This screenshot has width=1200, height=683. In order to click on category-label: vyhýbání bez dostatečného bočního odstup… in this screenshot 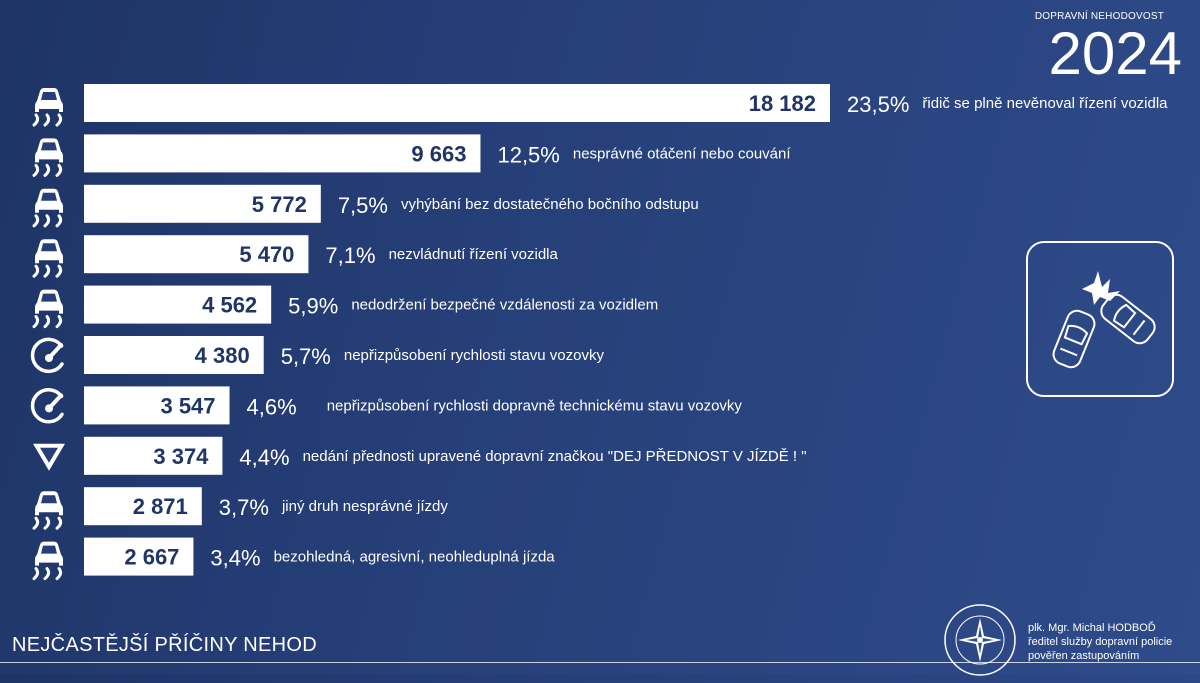, I will do `click(550, 204)`.